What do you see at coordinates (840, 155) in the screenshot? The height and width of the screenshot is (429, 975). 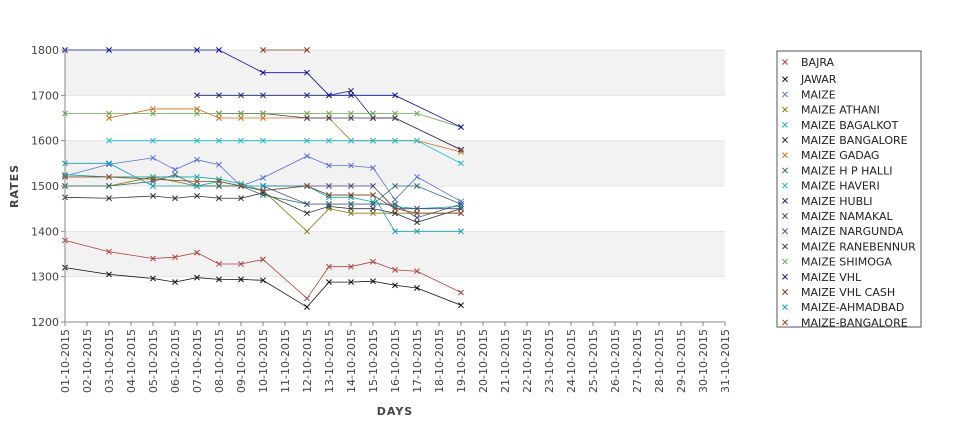 I see `legend-label: MAIZE GADAG` at bounding box center [840, 155].